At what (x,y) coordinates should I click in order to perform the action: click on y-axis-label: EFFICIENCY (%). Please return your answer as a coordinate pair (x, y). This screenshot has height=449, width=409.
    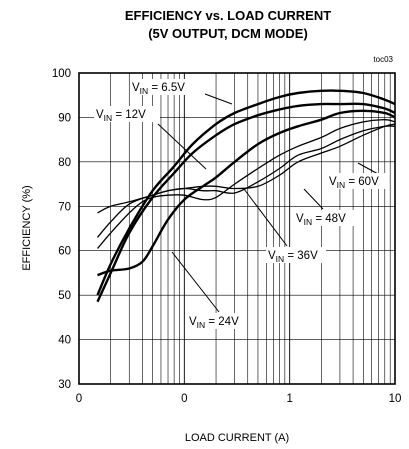
    Looking at the image, I should click on (27, 227).